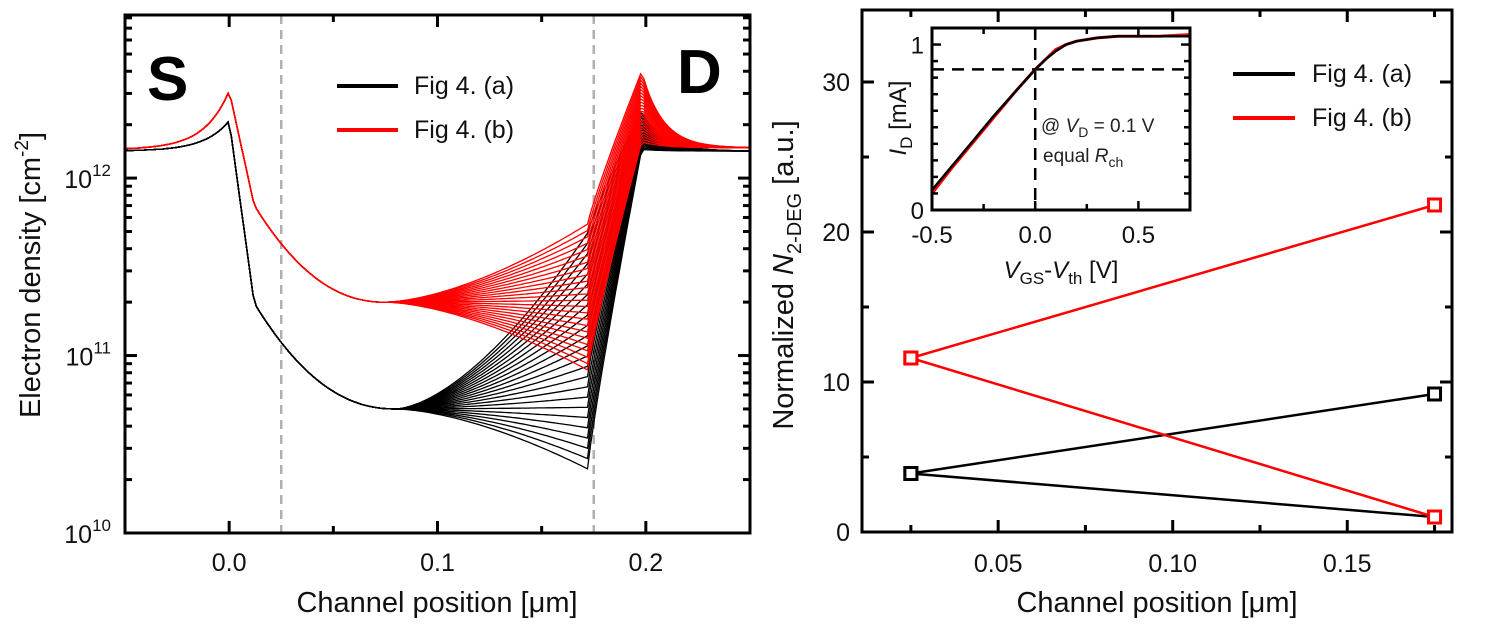  I want to click on drain-label: D, so click(699, 72).